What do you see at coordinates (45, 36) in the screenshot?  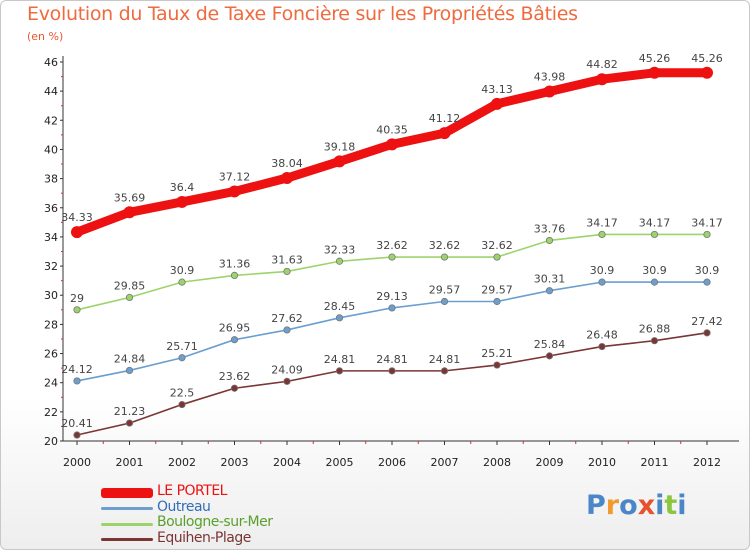 I see `unit-label: (en %)` at bounding box center [45, 36].